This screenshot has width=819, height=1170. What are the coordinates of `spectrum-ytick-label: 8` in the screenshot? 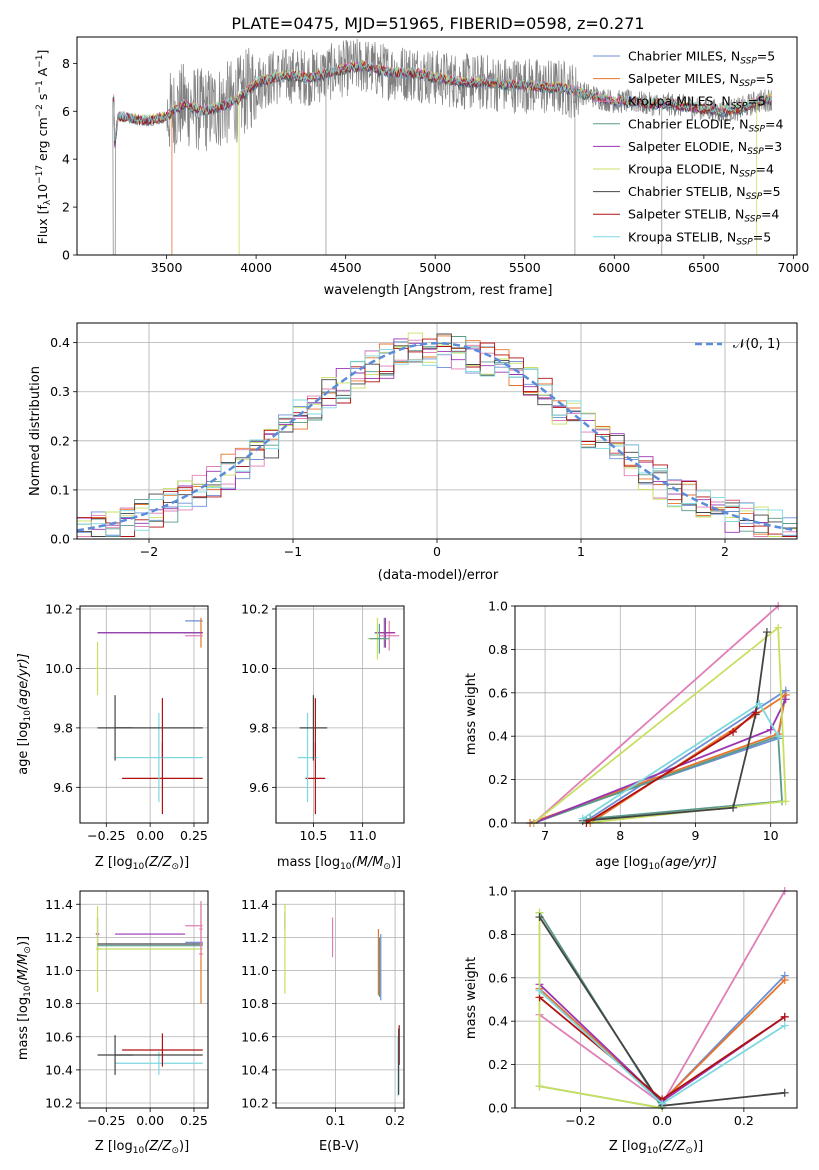 It's located at (66, 63).